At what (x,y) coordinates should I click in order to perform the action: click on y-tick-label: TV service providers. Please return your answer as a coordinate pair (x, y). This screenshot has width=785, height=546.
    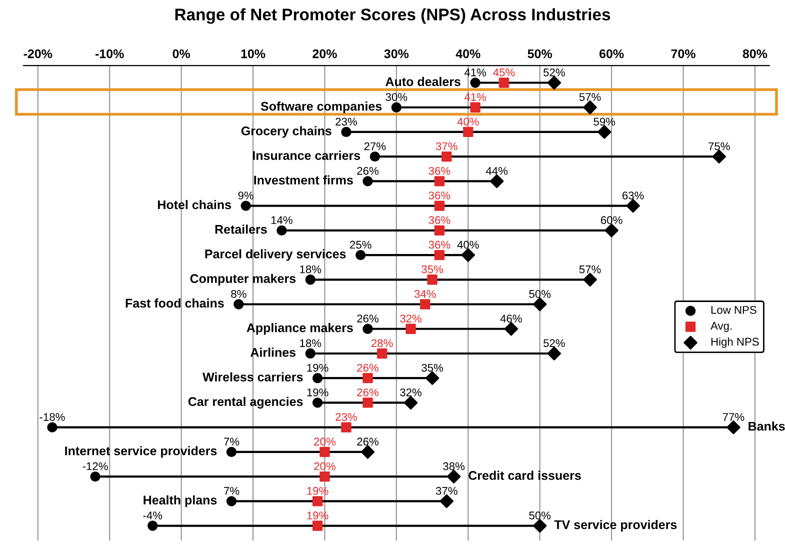
    Looking at the image, I should click on (615, 526).